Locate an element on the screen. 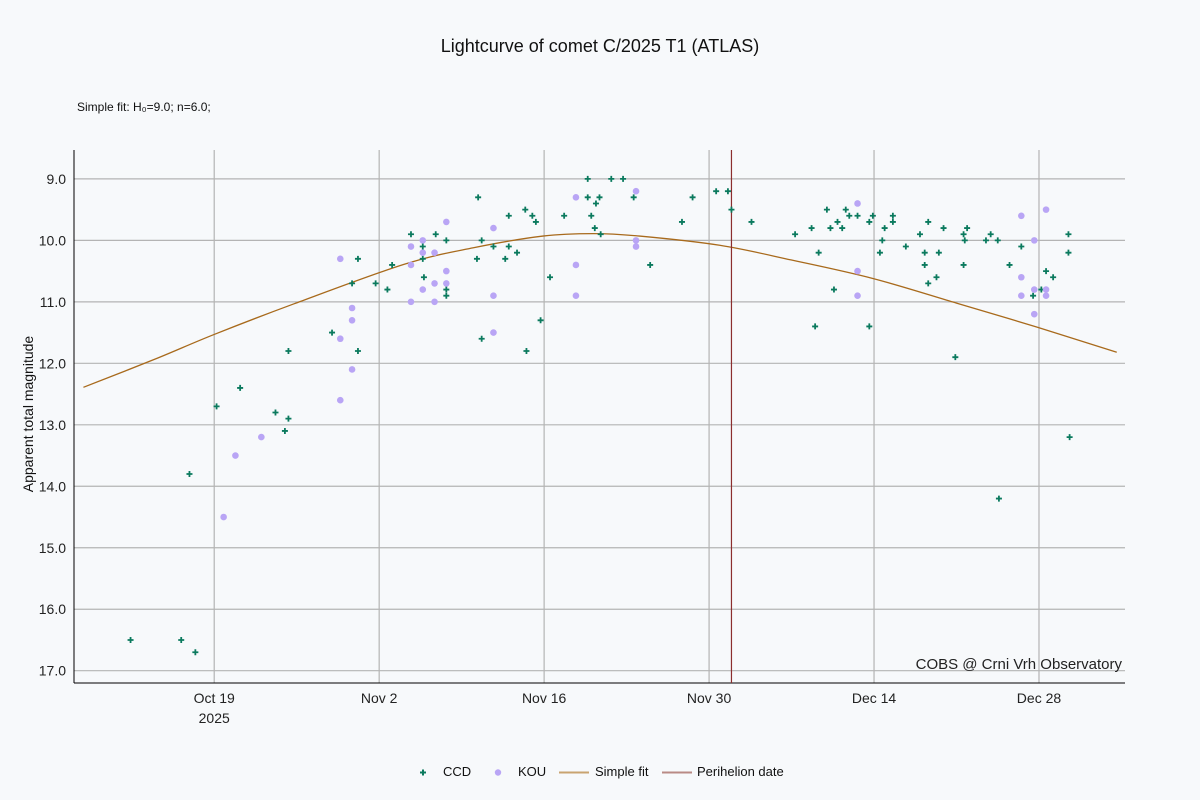  x-tick-label: Nov 2 is located at coordinates (379, 698).